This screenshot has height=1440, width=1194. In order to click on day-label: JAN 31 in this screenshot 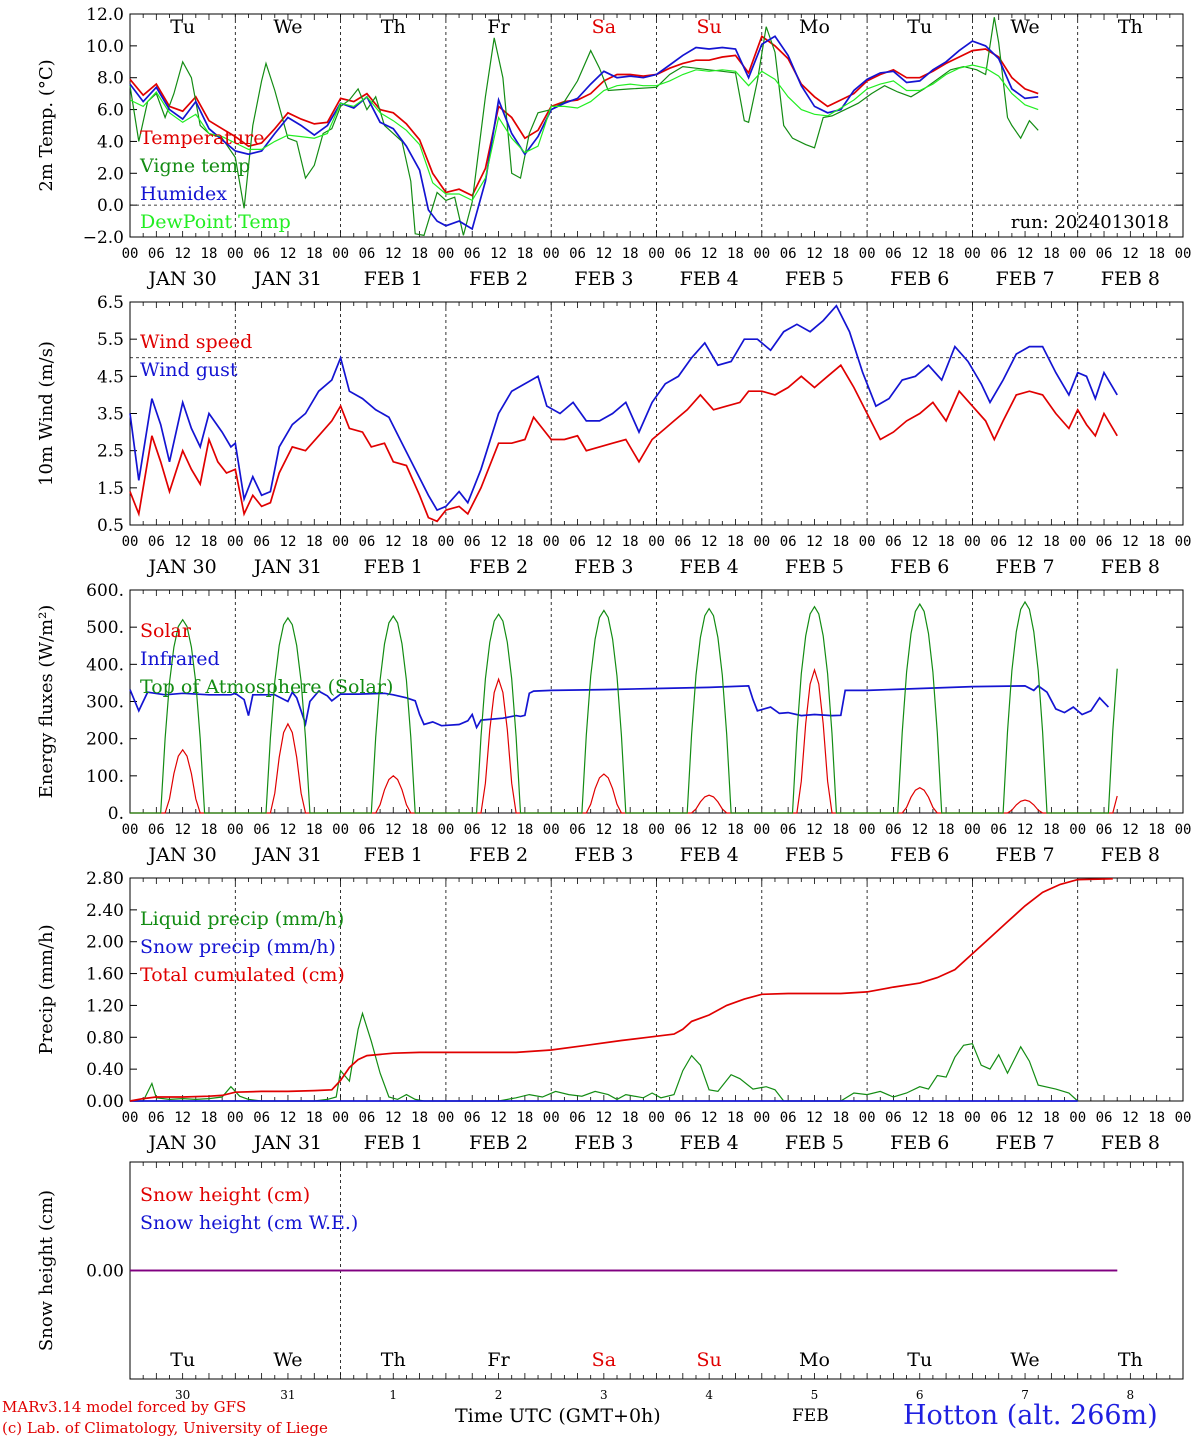, I will do `click(287, 567)`.